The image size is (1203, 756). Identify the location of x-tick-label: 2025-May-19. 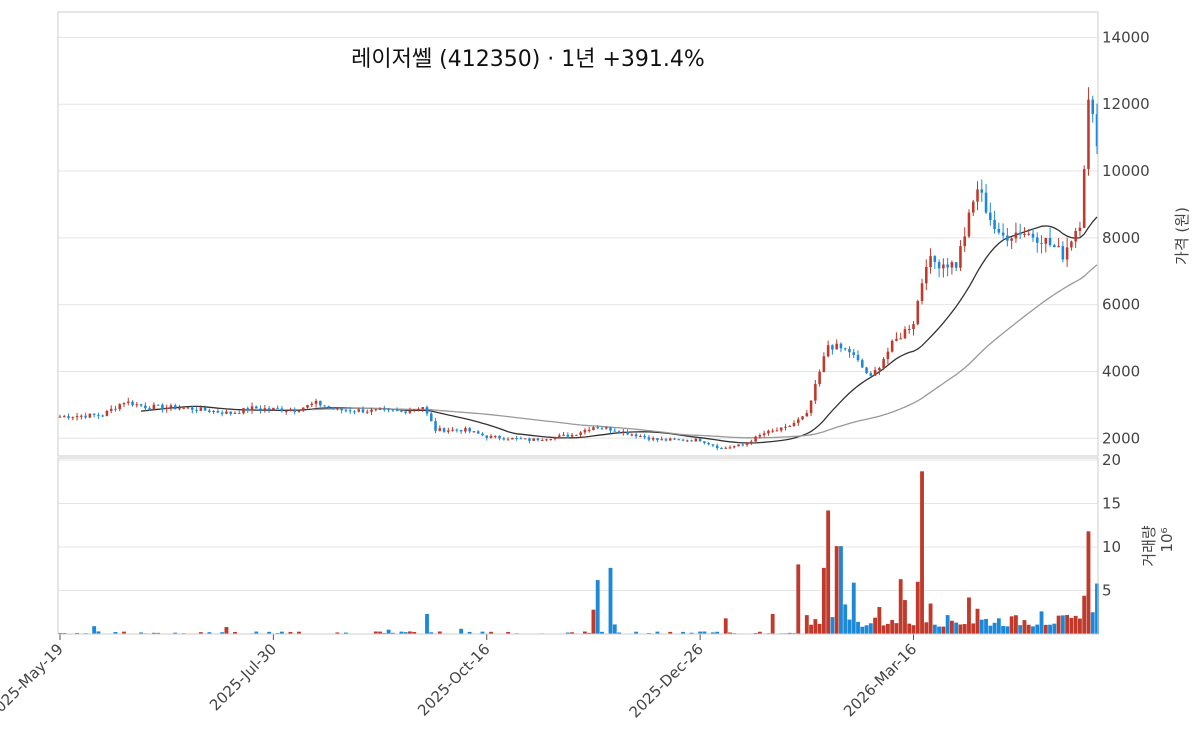
(33, 681).